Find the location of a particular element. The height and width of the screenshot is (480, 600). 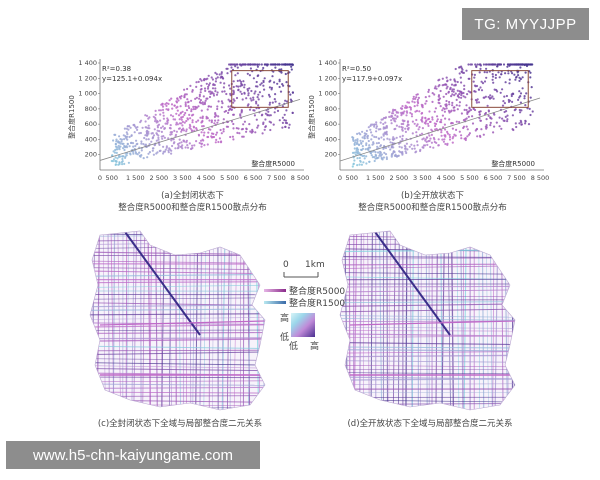

highlight-box is located at coordinates (260, 89).